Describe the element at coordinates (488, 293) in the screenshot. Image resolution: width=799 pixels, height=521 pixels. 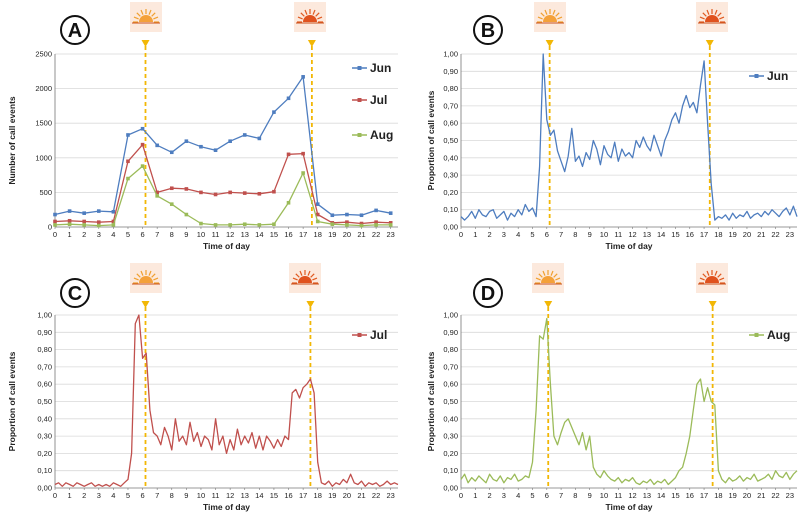
I see `panel-label-badge: D` at that location.